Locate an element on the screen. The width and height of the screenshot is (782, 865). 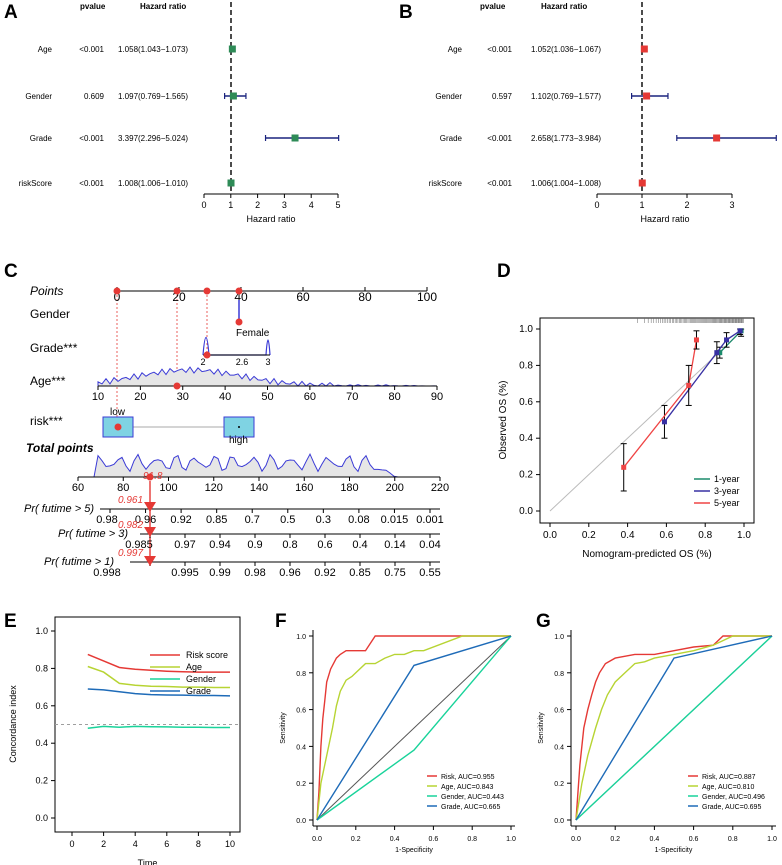
x-tick-label: 4 is located at coordinates (311, 205).